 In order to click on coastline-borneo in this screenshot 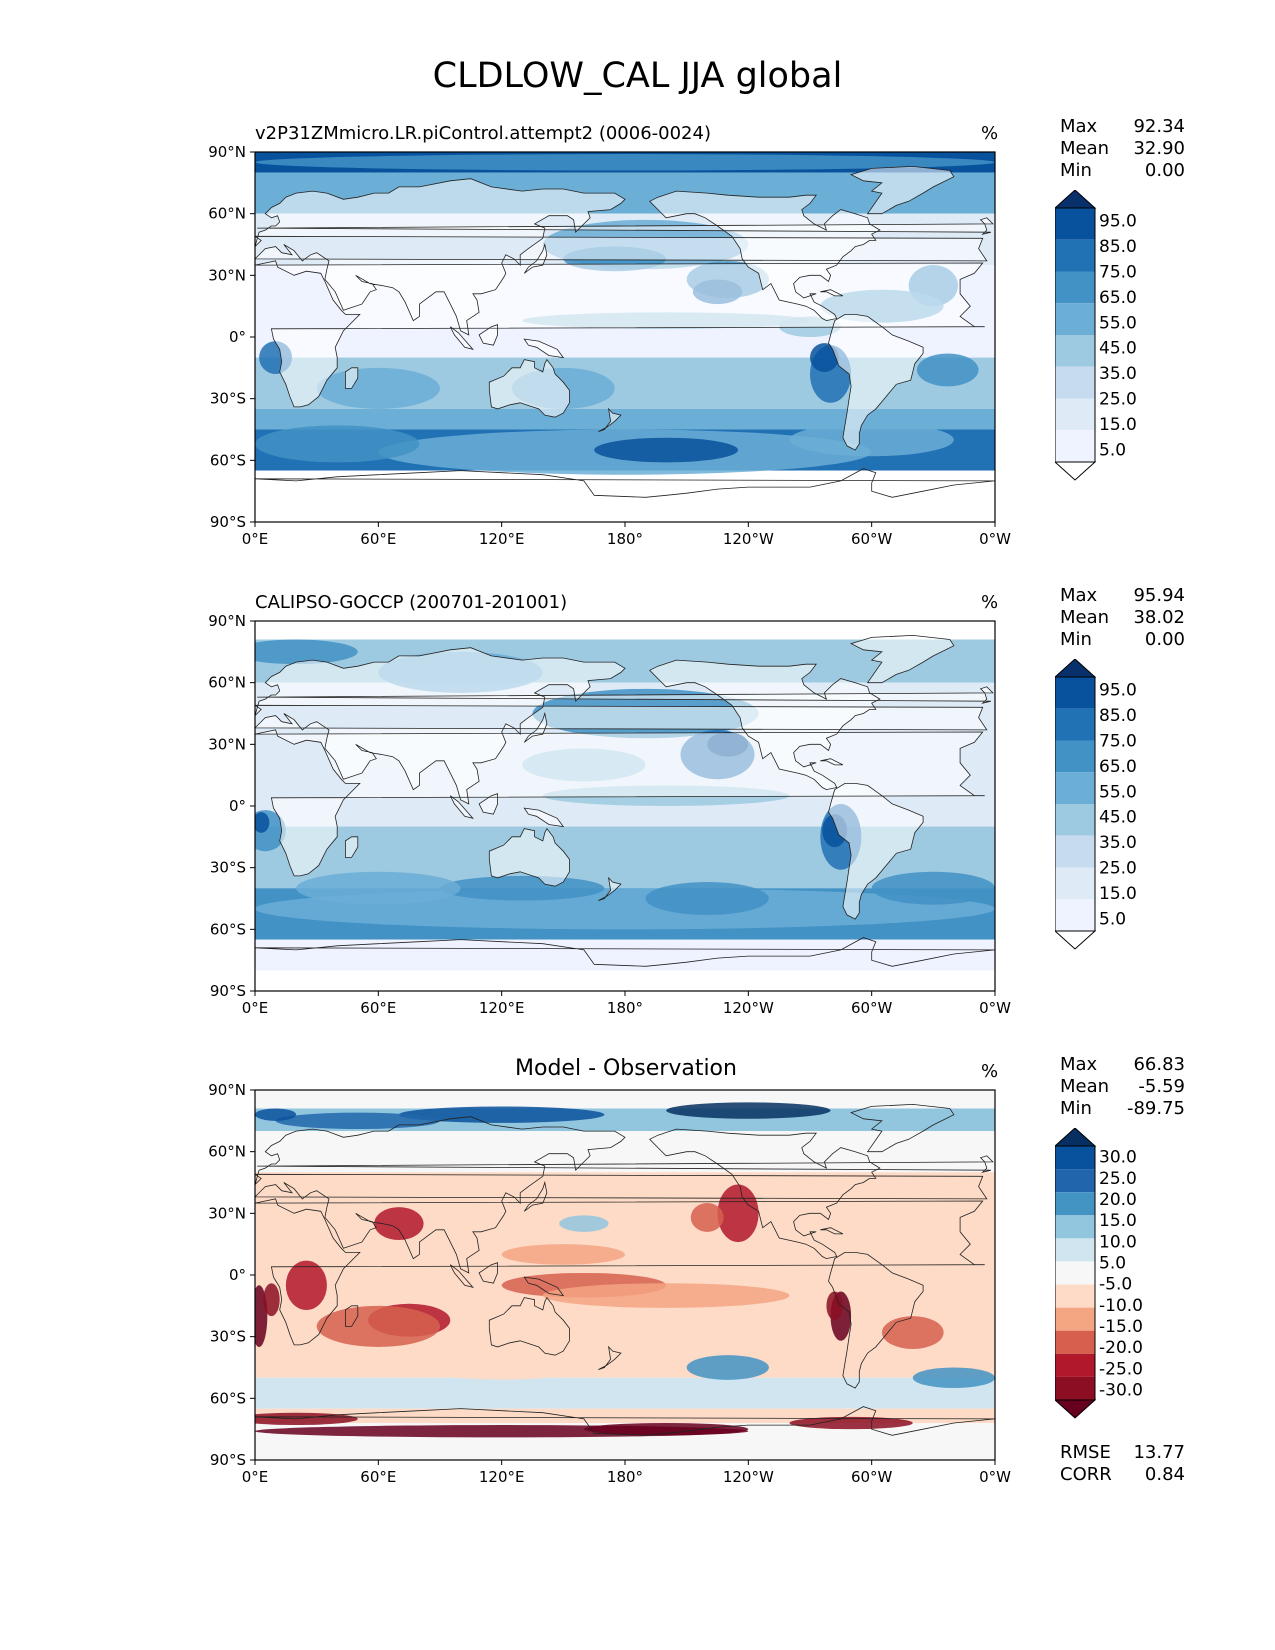, I will do `click(488, 804)`.